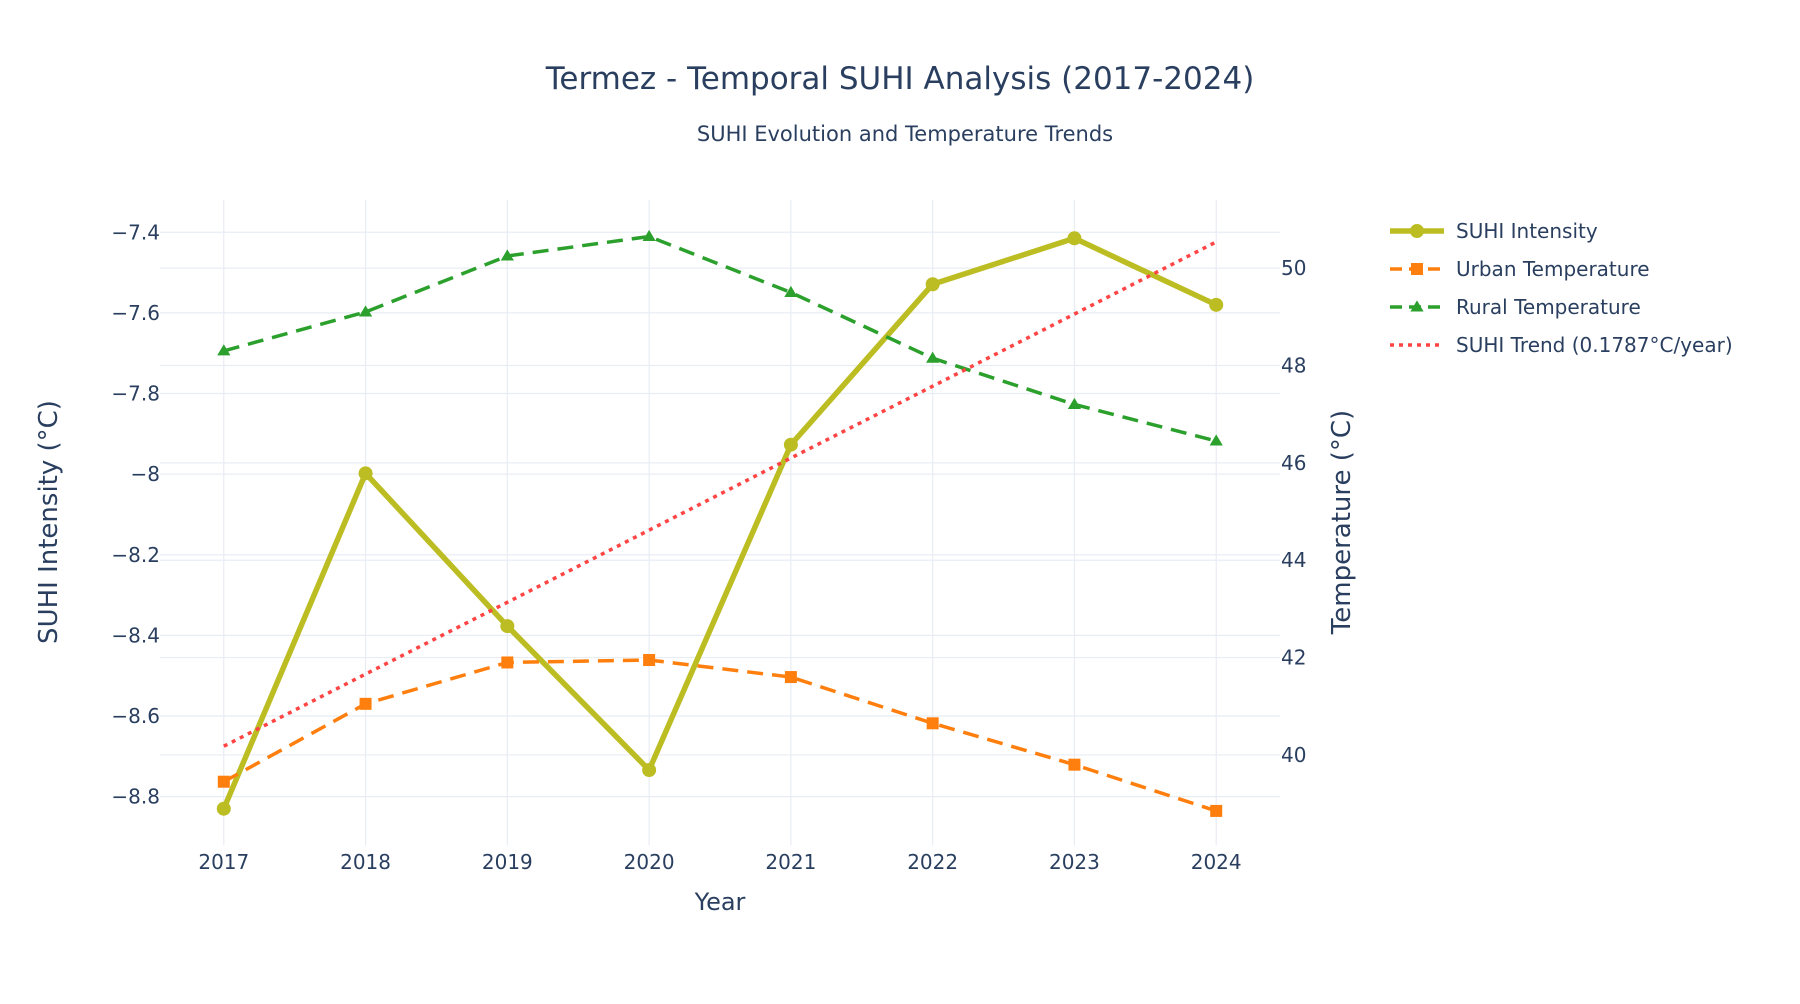  Describe the element at coordinates (1293, 560) in the screenshot. I see `y2-tick-label: 44` at that location.